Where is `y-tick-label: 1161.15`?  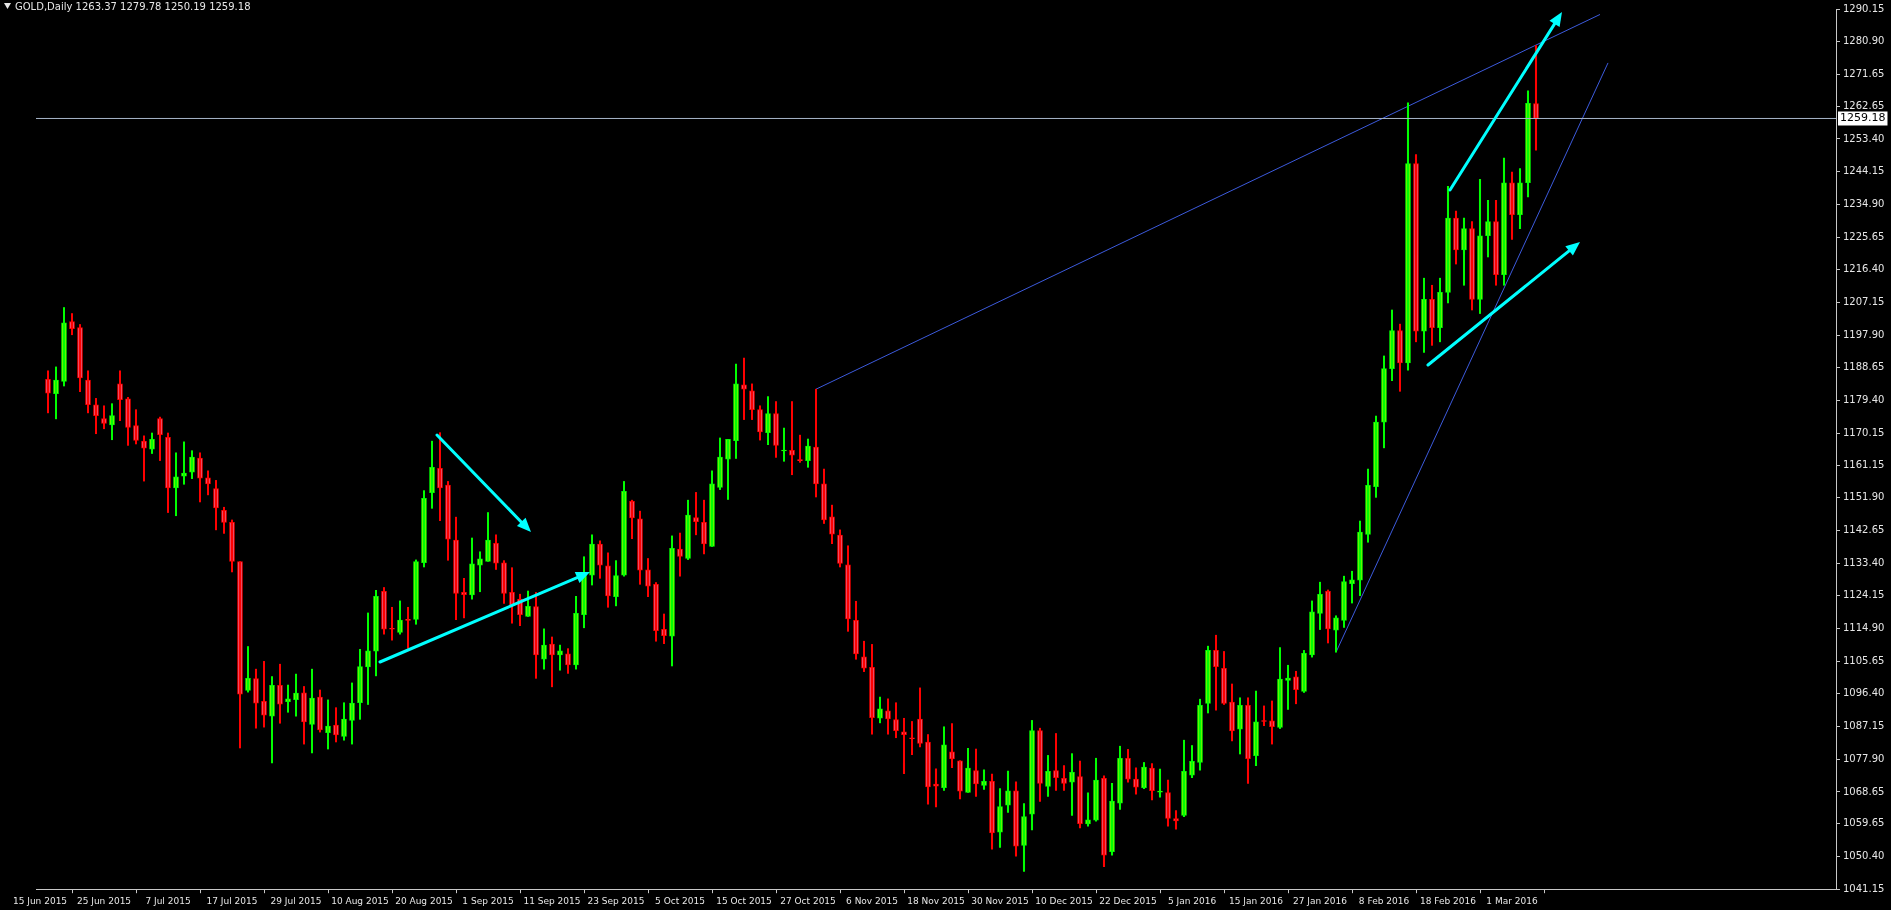 y-tick-label: 1161.15 is located at coordinates (1864, 464).